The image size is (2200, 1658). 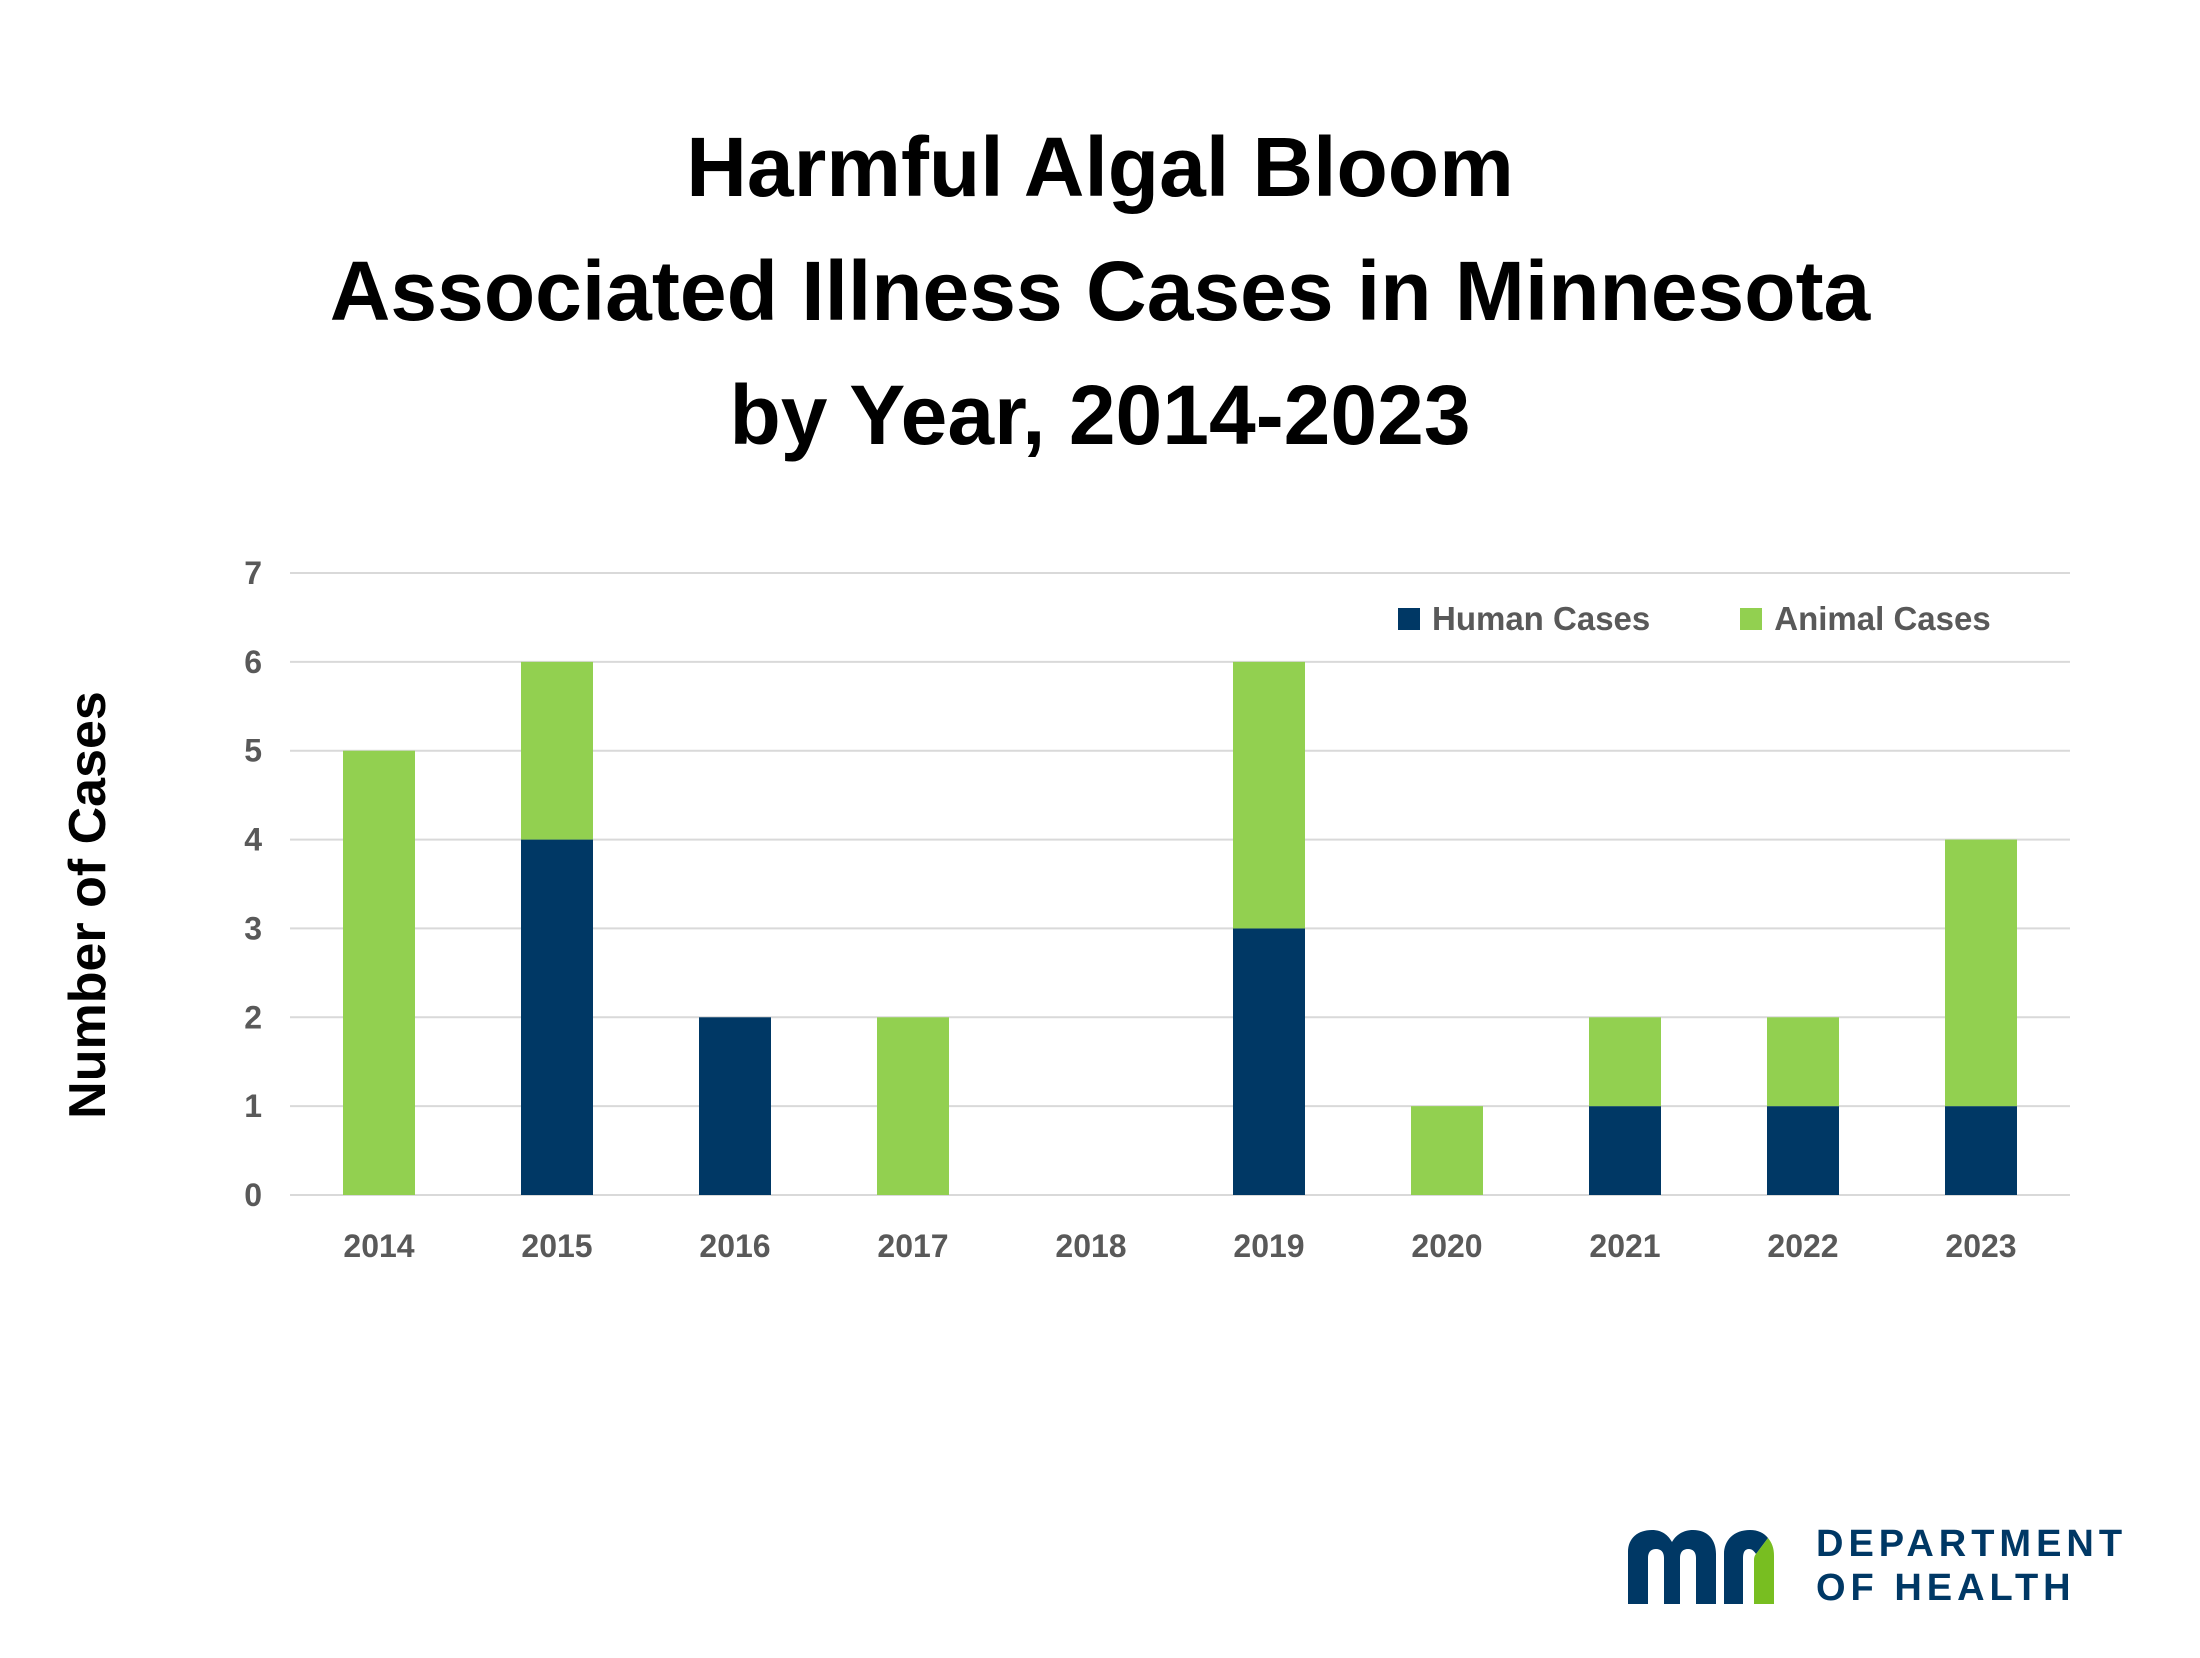 What do you see at coordinates (253, 1106) in the screenshot?
I see `y-tick-label: 1` at bounding box center [253, 1106].